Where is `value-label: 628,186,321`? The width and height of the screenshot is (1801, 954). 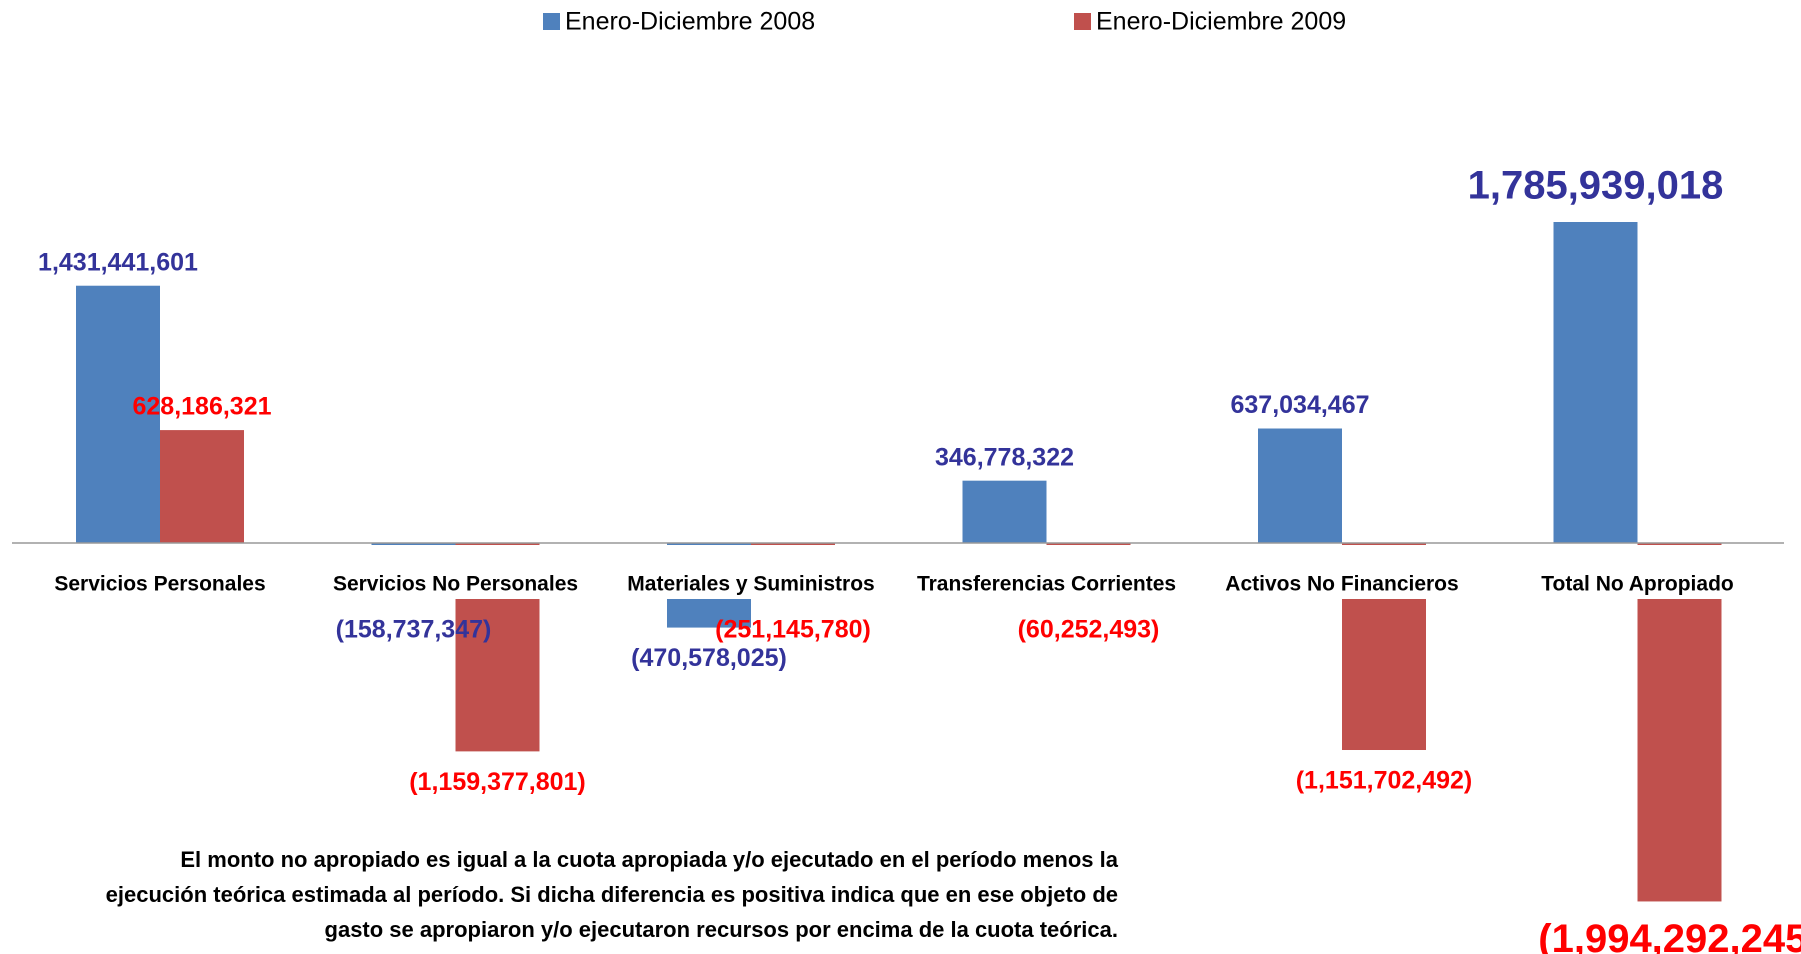
value-label: 628,186,321 is located at coordinates (201, 407).